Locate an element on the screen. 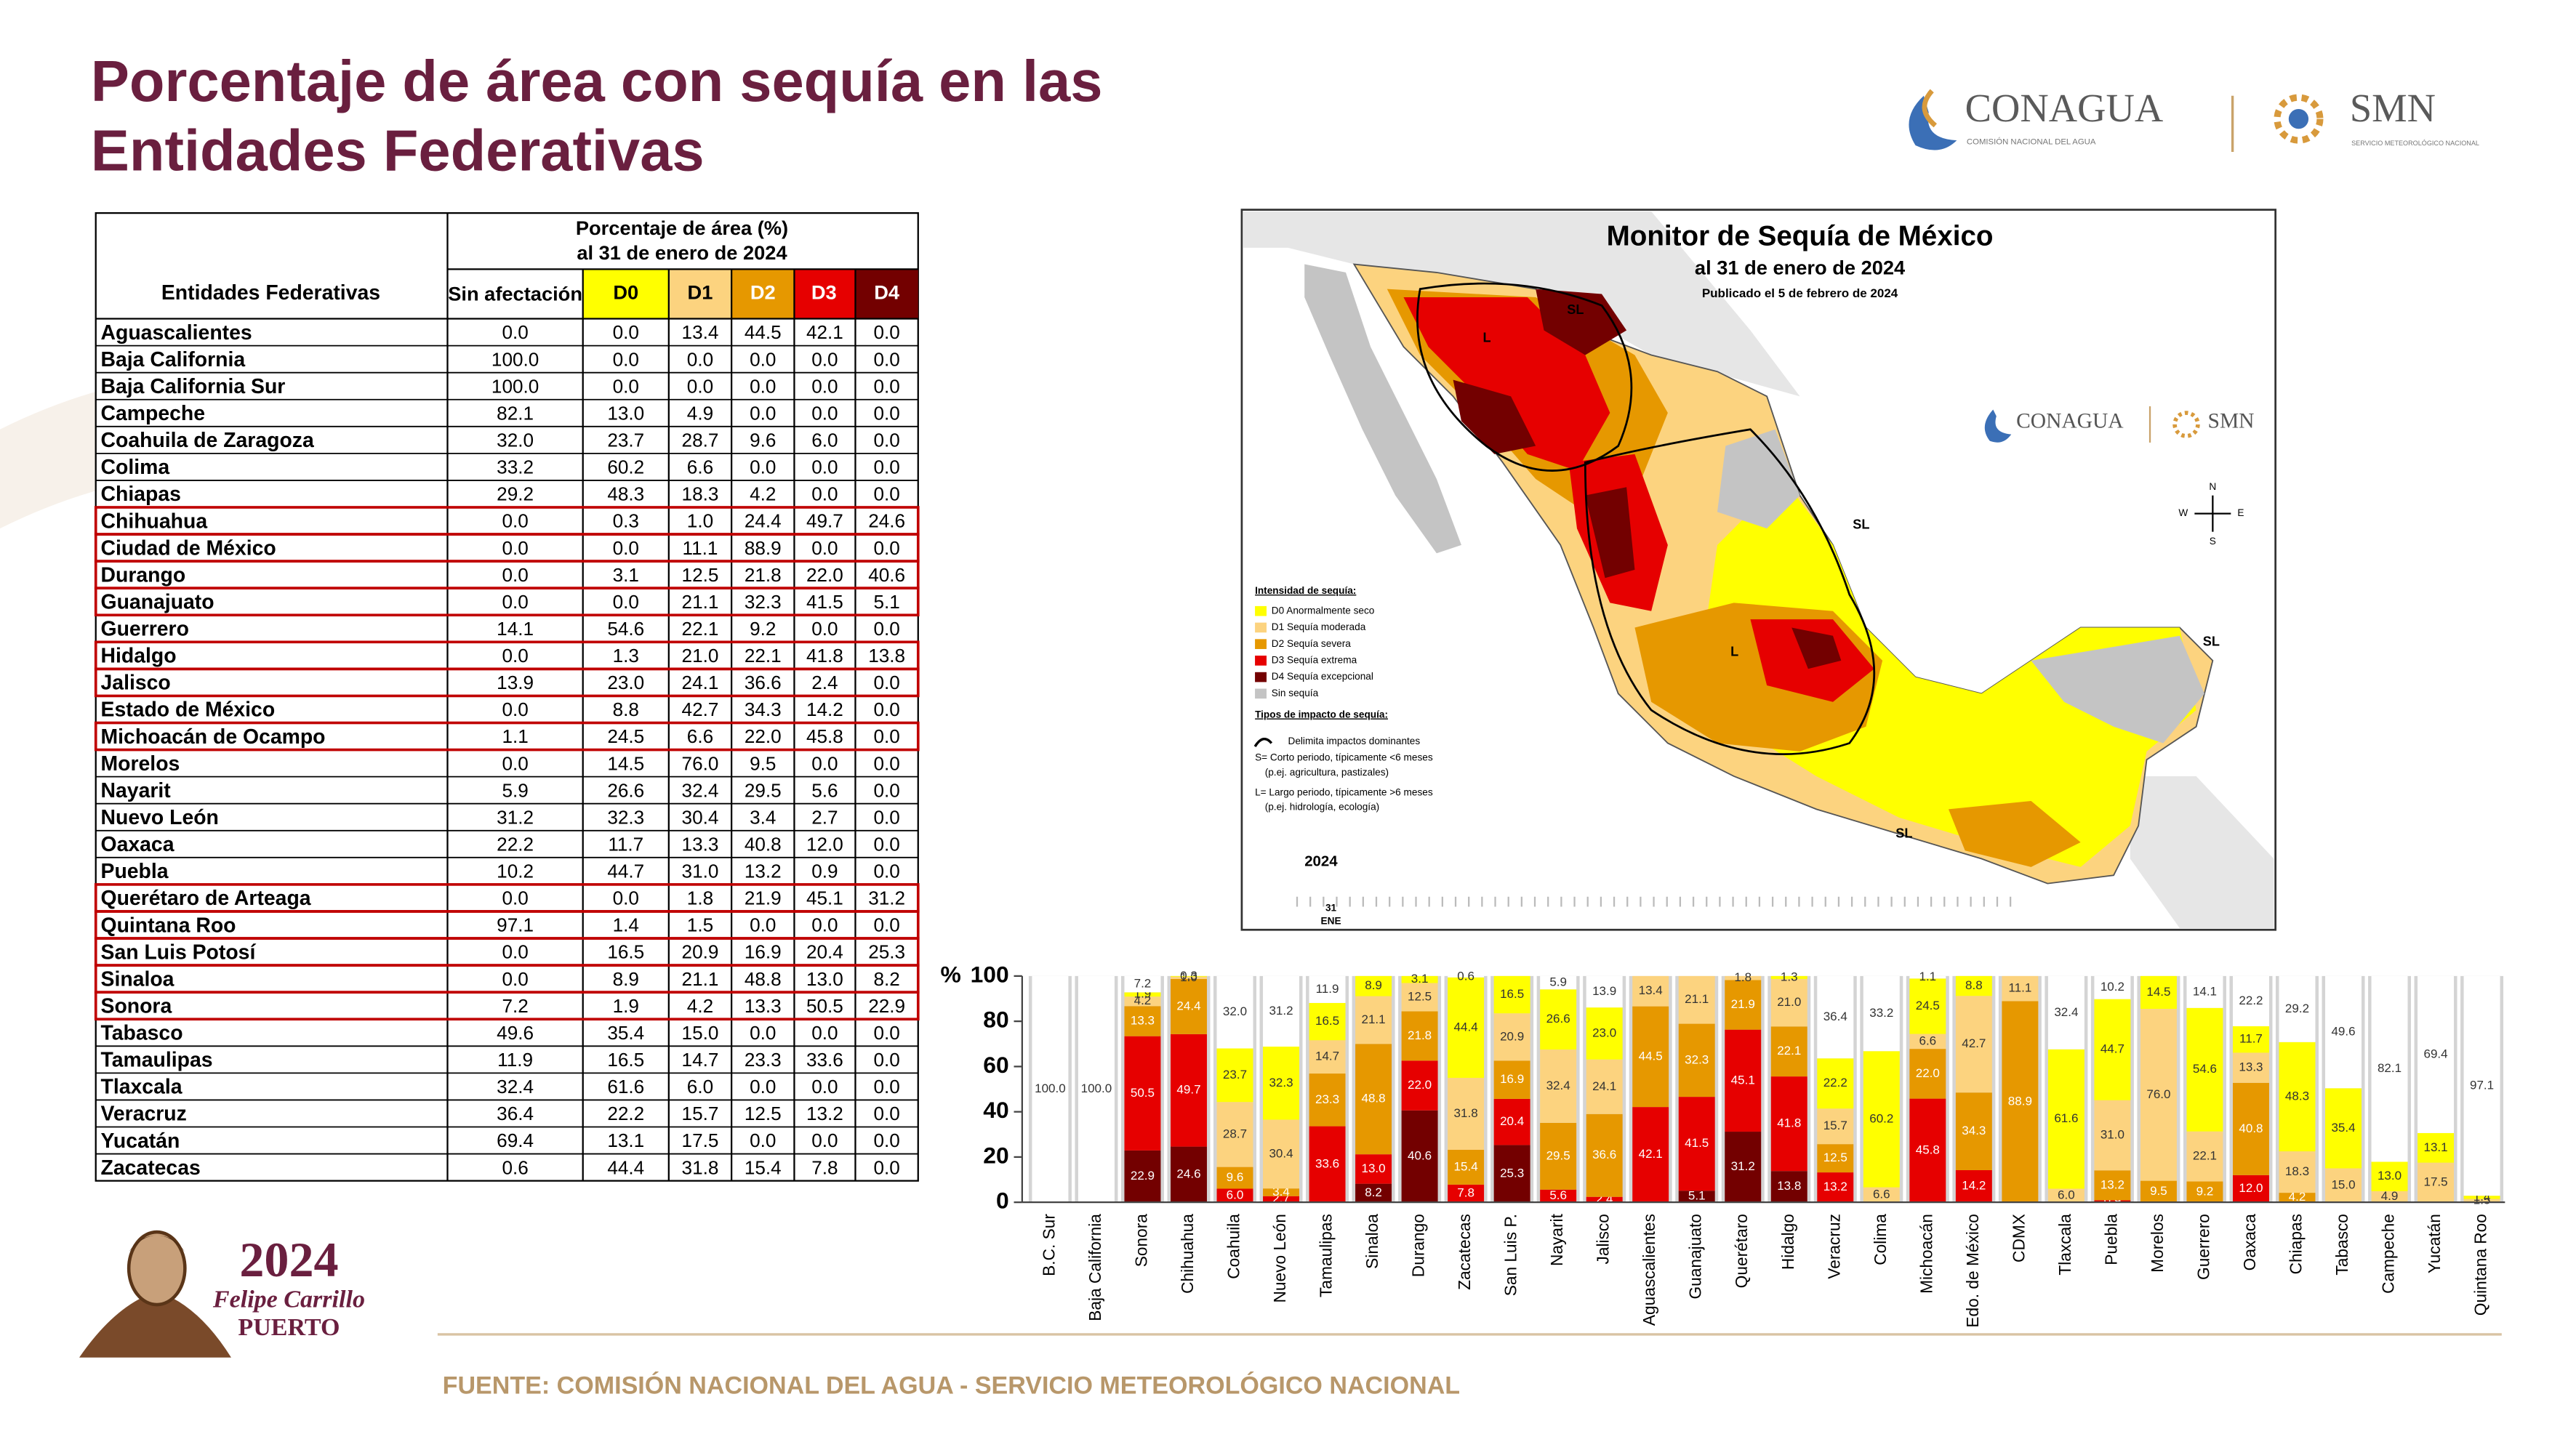  x-tick-label: Querétaro is located at coordinates (1741, 1251).